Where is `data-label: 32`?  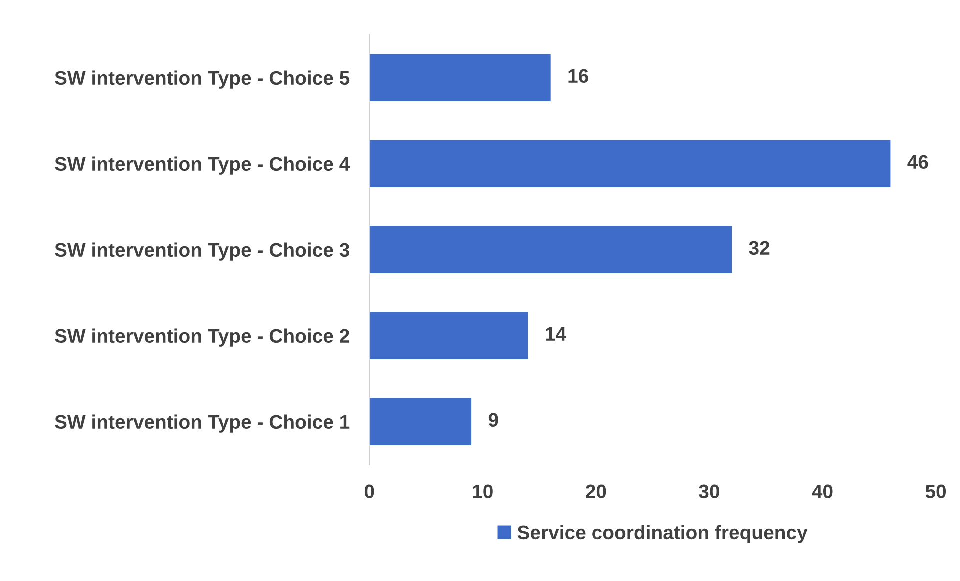 data-label: 32 is located at coordinates (759, 248).